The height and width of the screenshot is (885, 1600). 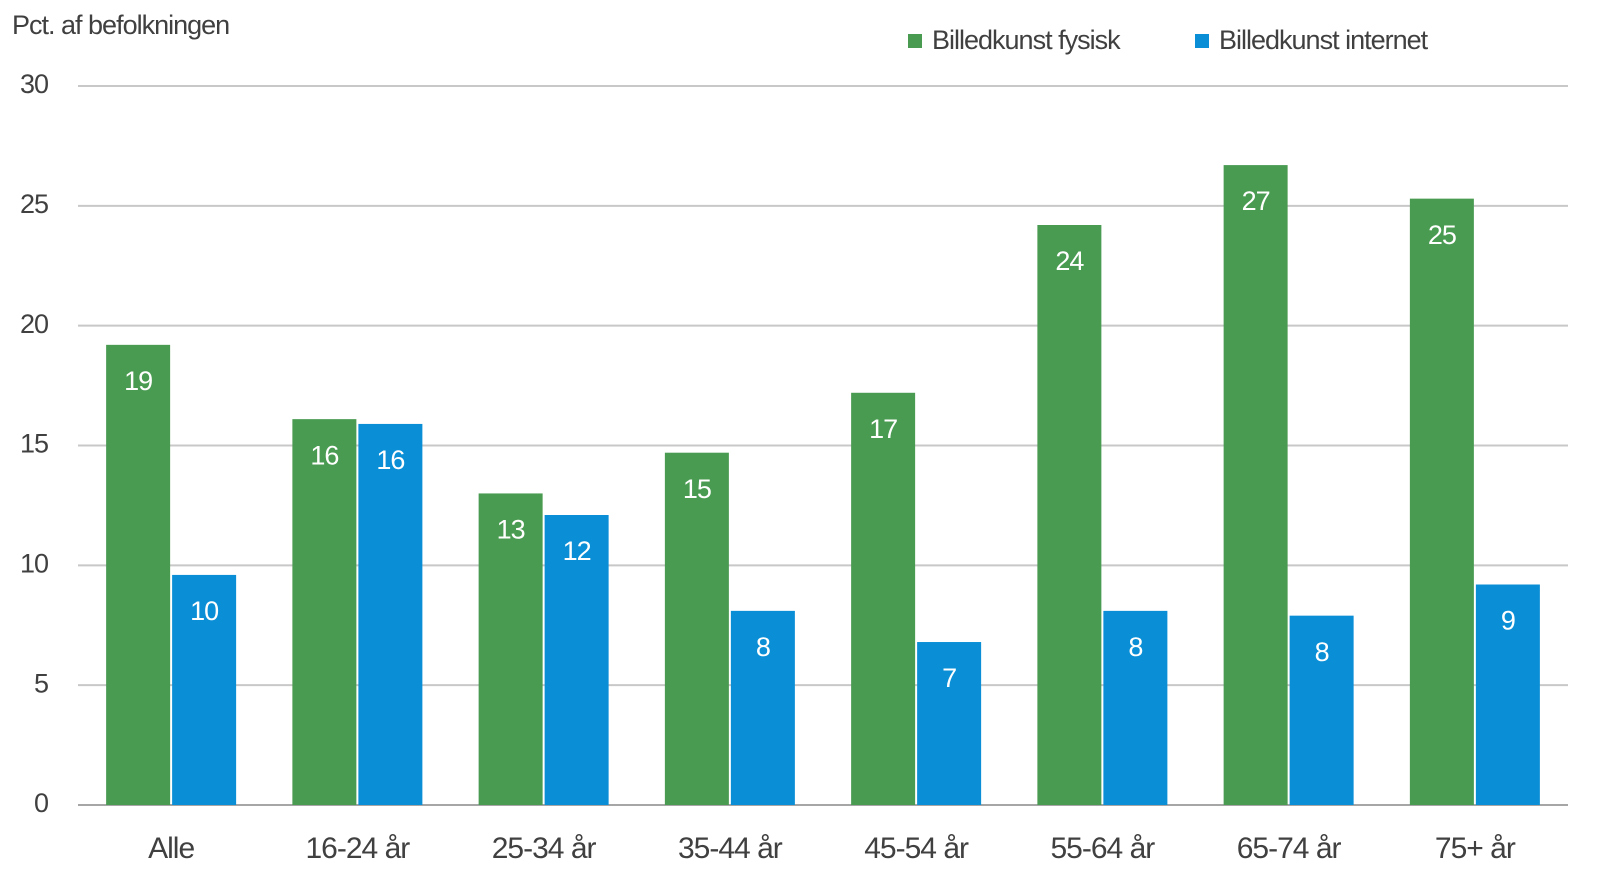 What do you see at coordinates (883, 429) in the screenshot?
I see `value-label: 17` at bounding box center [883, 429].